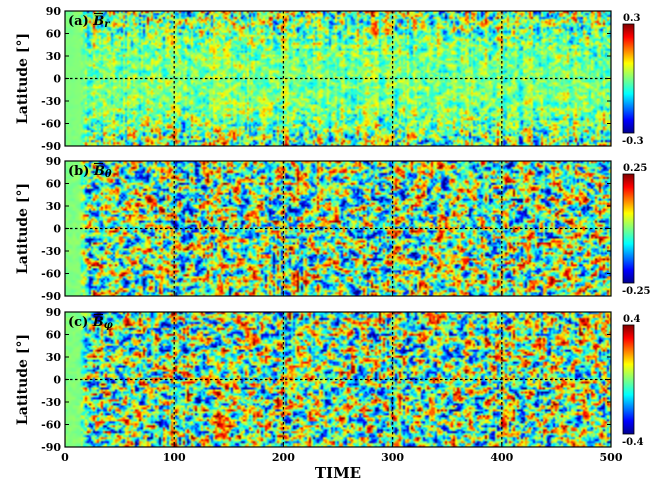 The width and height of the screenshot is (665, 483). Describe the element at coordinates (631, 18) in the screenshot. I see `colorbar-max-label: 0.3` at that location.